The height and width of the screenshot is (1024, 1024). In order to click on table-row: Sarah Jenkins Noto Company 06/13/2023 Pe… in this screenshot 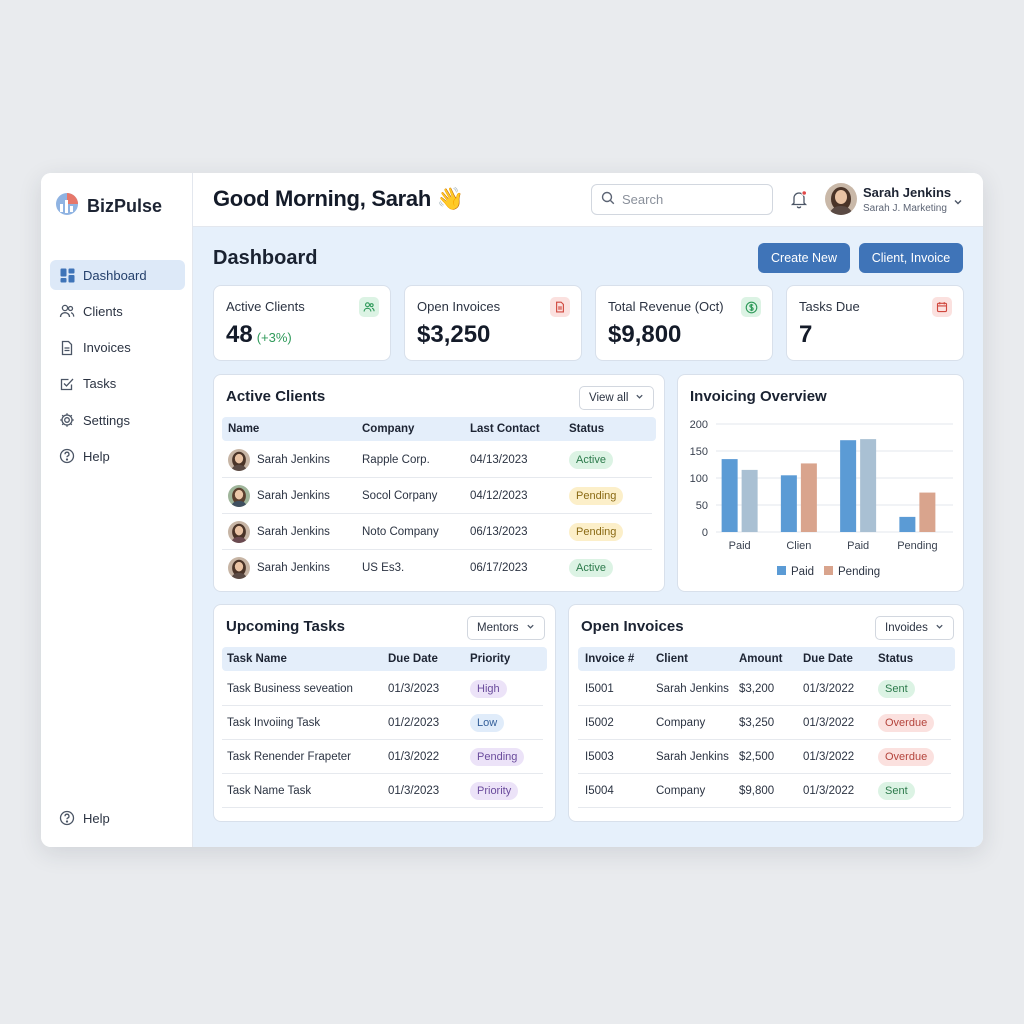, I will do `click(437, 532)`.